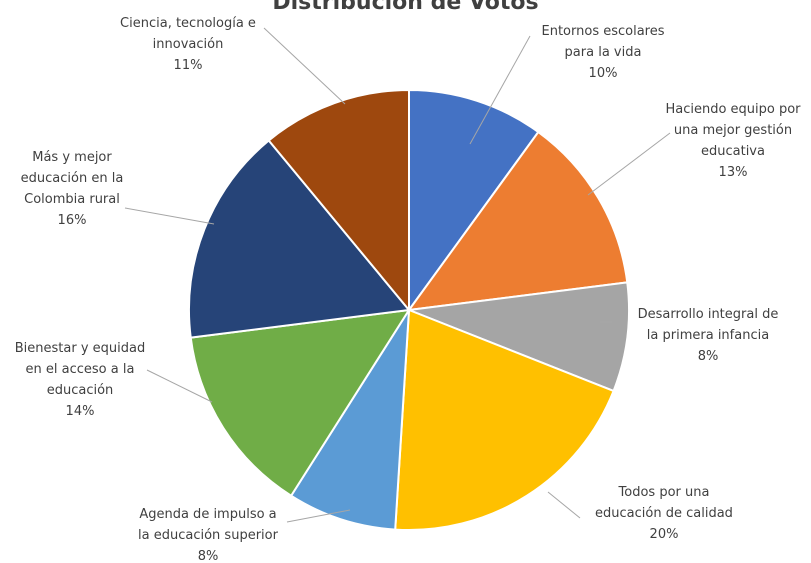  I want to click on slice-label-line-7: Ciencia, tecnología e, so click(188, 23).